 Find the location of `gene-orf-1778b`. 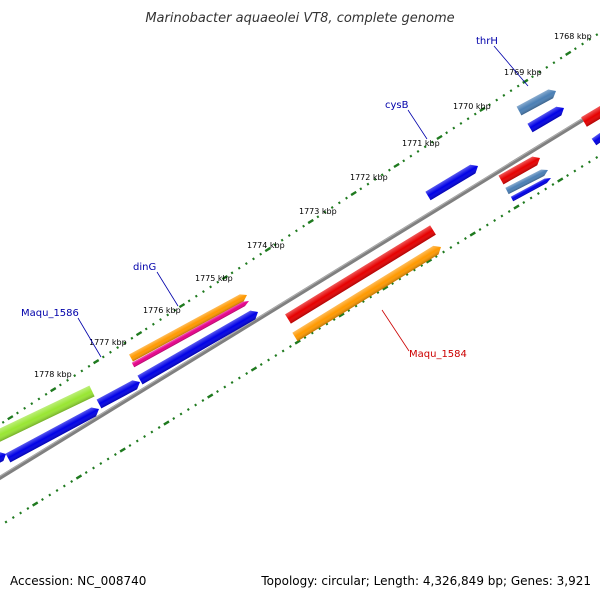

gene-orf-1778b is located at coordinates (53, 434).